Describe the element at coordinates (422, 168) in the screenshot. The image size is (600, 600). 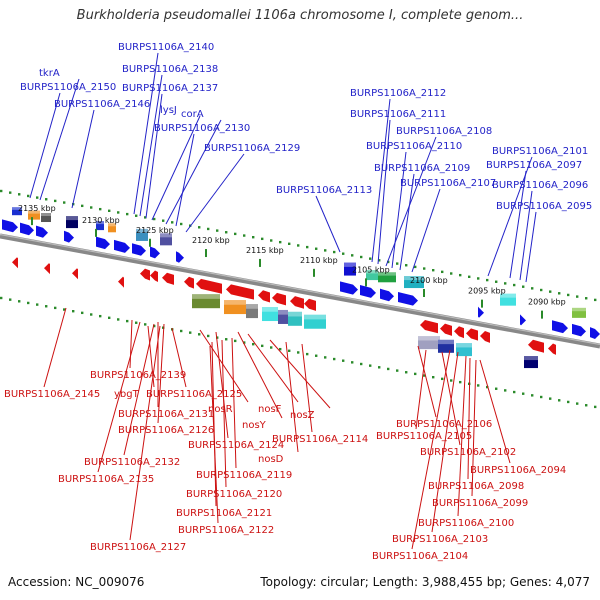
I see `upper-gene-label: BURPS1106A_2109` at that location.